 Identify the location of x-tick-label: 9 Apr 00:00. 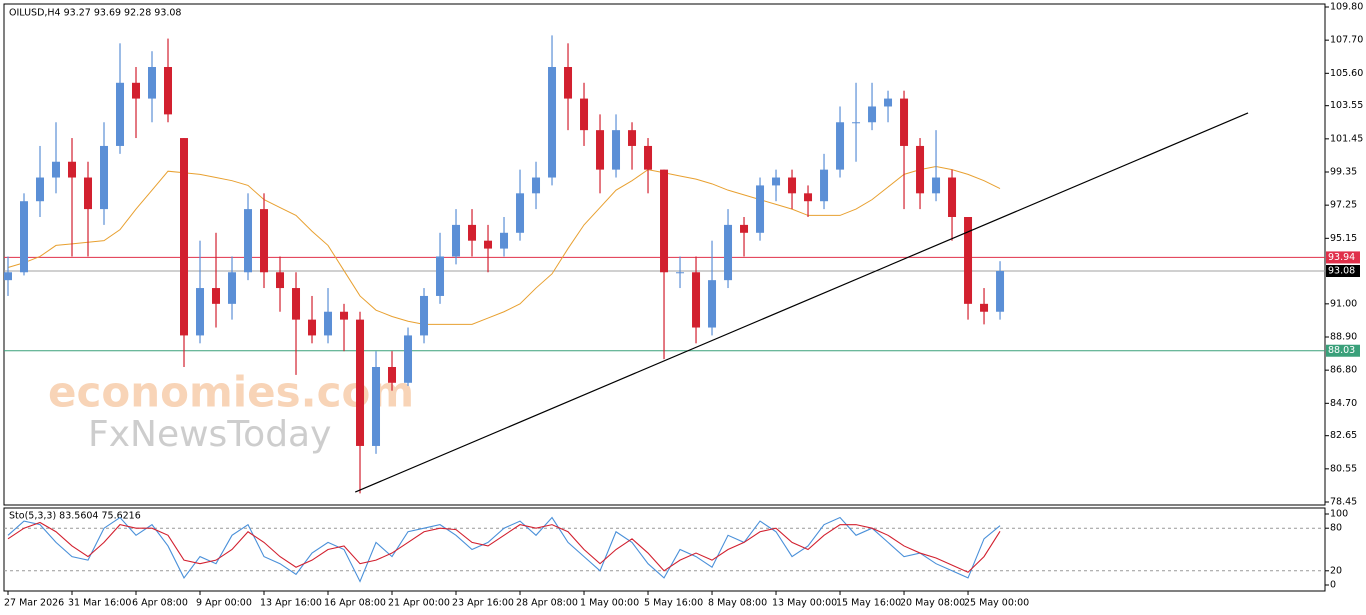
(224, 603).